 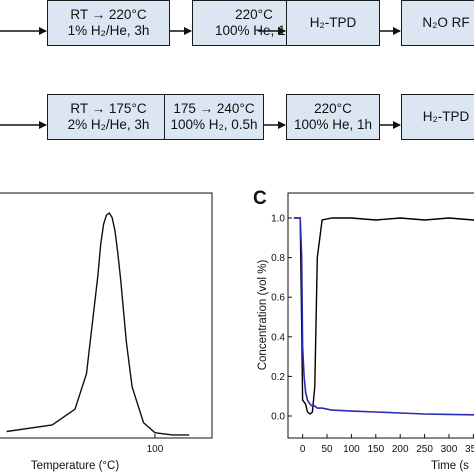 I want to click on flow-step: N₂O RF, so click(x=437, y=23).